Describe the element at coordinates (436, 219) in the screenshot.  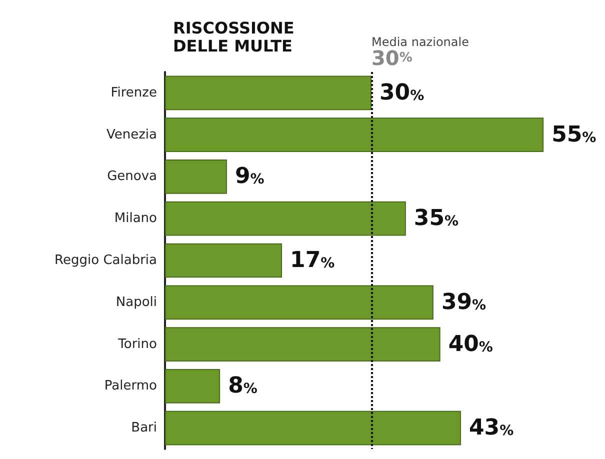
I see `data-label: 35%` at that location.